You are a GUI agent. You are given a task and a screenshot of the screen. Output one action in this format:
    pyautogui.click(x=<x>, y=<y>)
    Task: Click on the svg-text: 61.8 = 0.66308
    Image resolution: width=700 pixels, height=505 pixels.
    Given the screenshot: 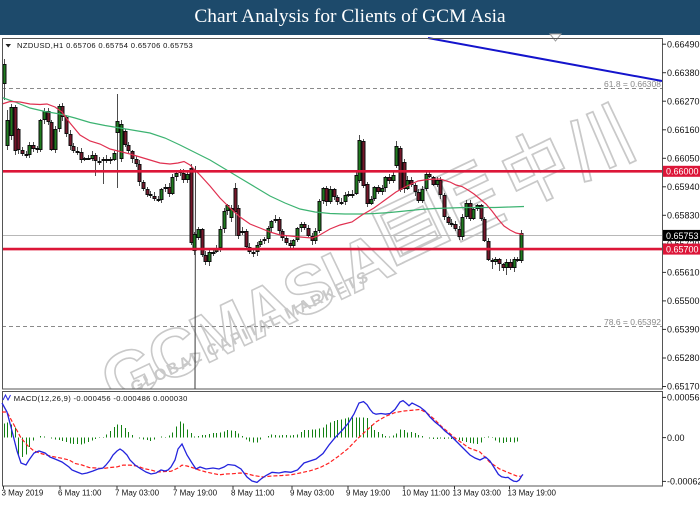 What is the action you would take?
    pyautogui.click(x=632, y=84)
    